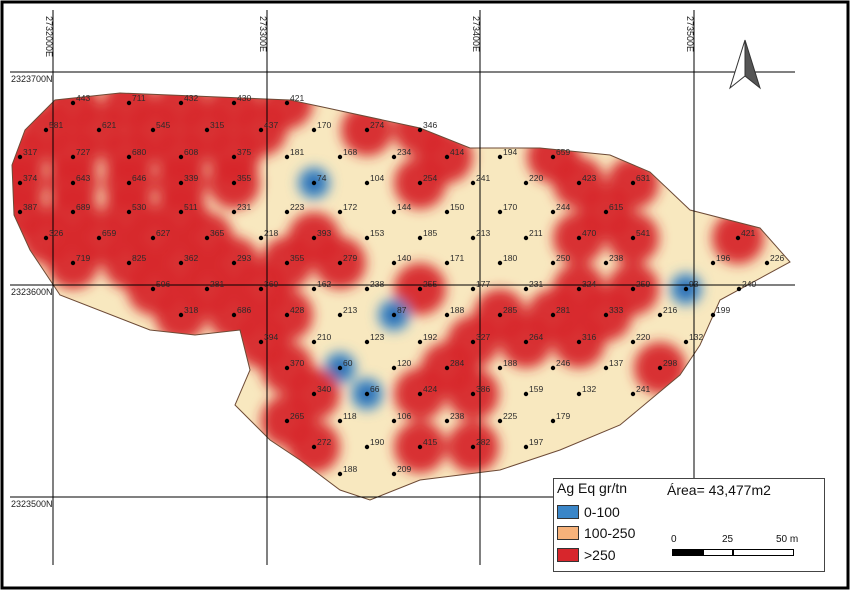 The width and height of the screenshot is (850, 595). I want to click on sample-value-label: 365, so click(217, 233).